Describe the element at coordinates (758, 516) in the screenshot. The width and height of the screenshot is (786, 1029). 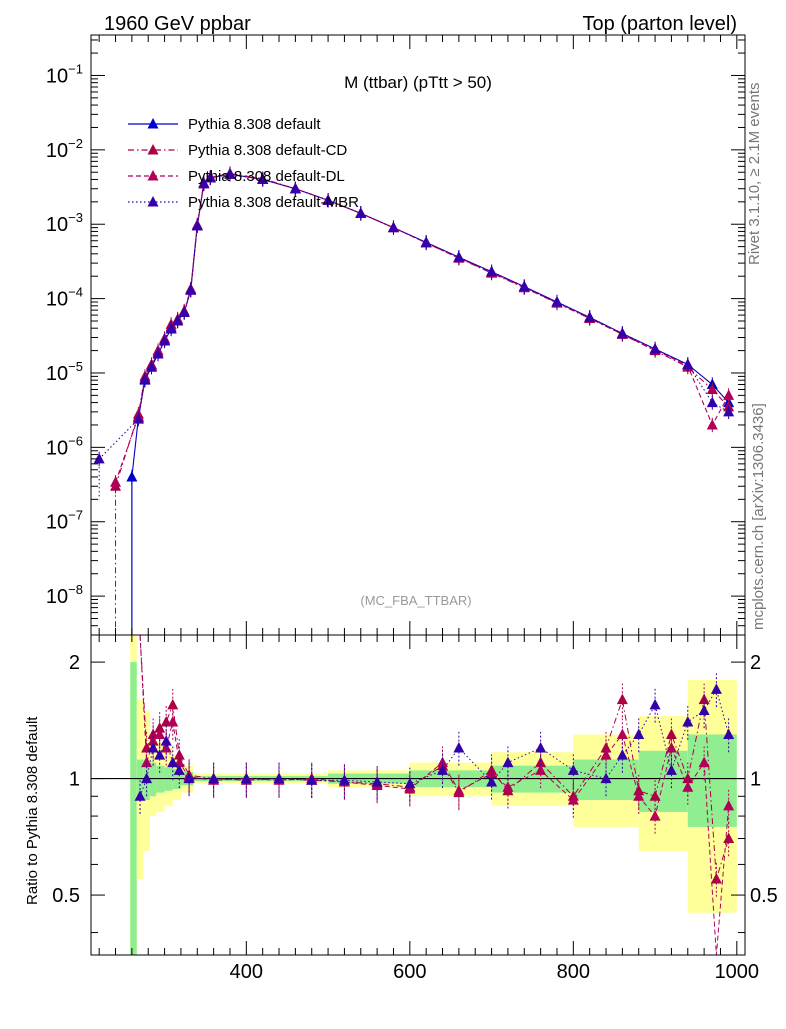
I see `mcplots-label: mcplots.cern.ch [arXiv:1306.3436]` at that location.